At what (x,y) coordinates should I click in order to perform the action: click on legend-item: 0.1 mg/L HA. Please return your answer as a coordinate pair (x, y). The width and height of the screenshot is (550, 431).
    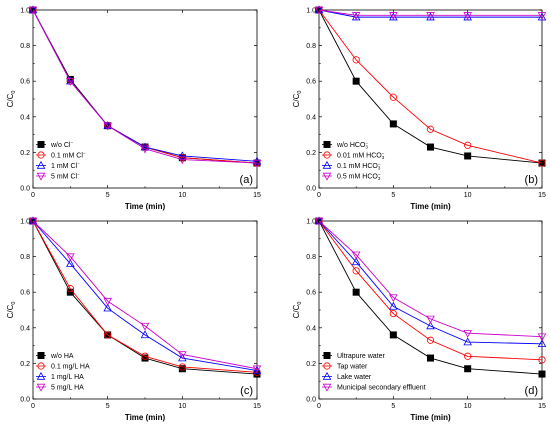
    Looking at the image, I should click on (63, 366).